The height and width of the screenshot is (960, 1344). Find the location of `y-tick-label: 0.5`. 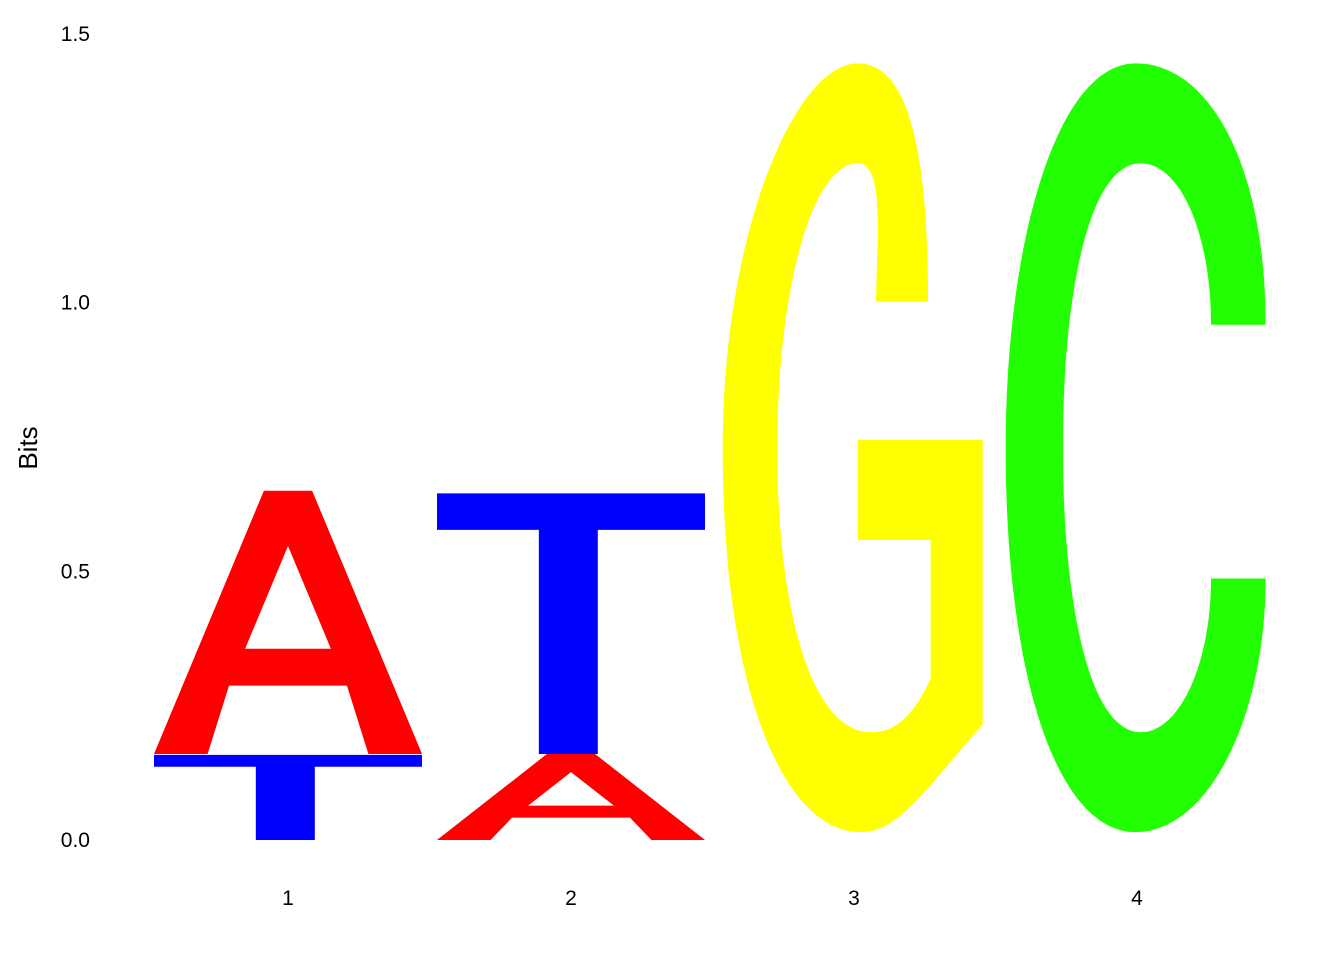

y-tick-label: 0.5 is located at coordinates (75, 571).